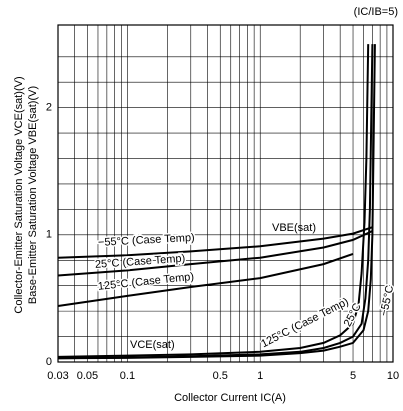 The width and height of the screenshot is (403, 411). I want to click on x-tick-label: 0.05, so click(87, 376).